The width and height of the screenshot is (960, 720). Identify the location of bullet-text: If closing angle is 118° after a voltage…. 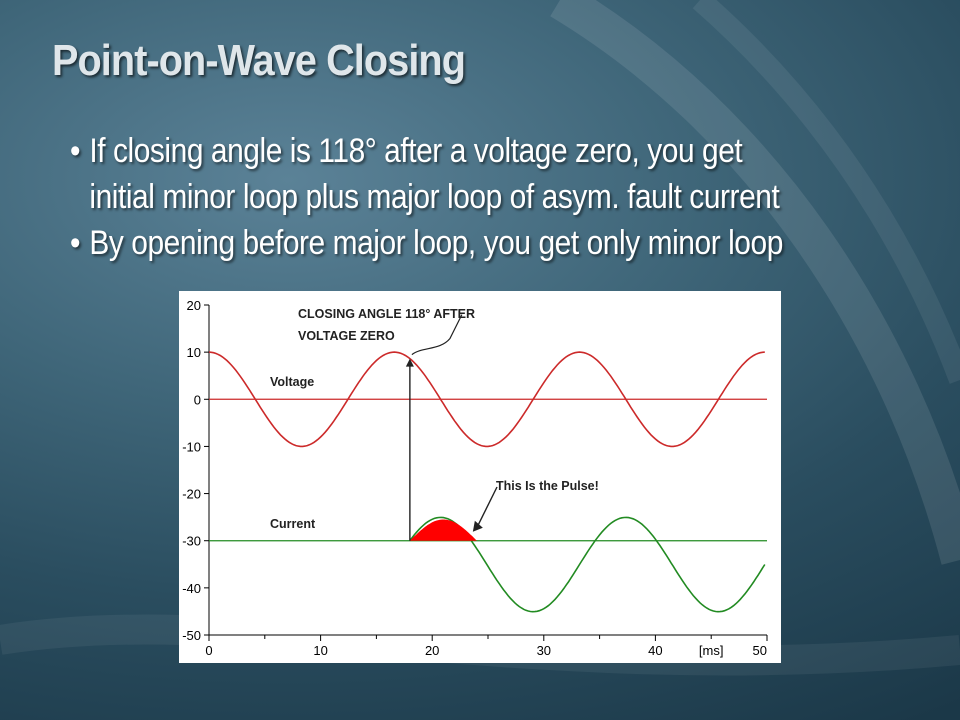
(416, 151).